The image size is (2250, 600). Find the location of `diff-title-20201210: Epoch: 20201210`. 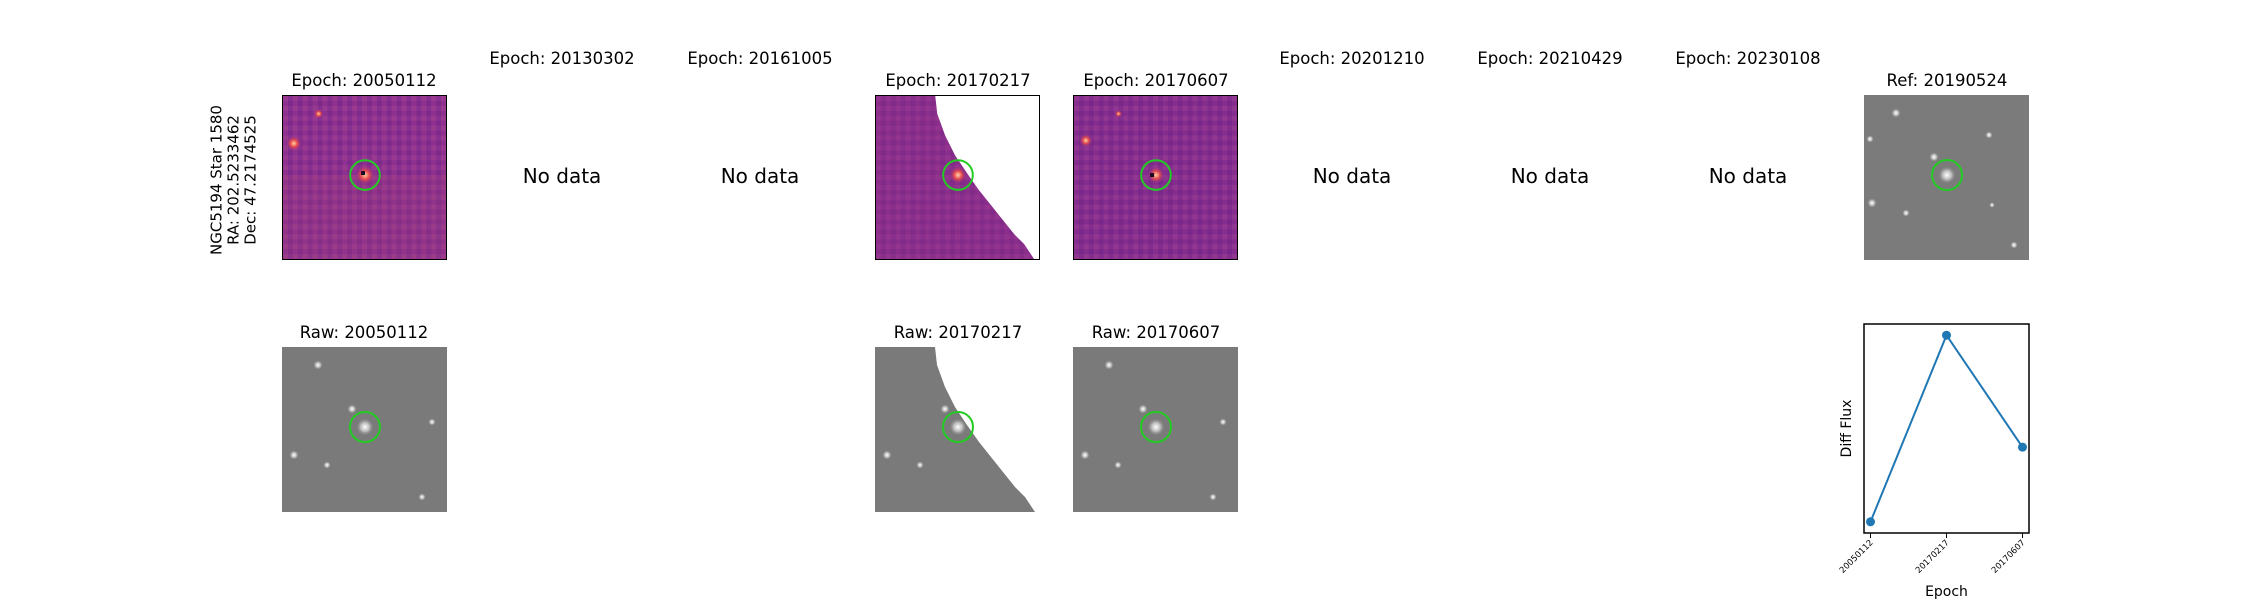

diff-title-20201210: Epoch: 20201210 is located at coordinates (1352, 58).